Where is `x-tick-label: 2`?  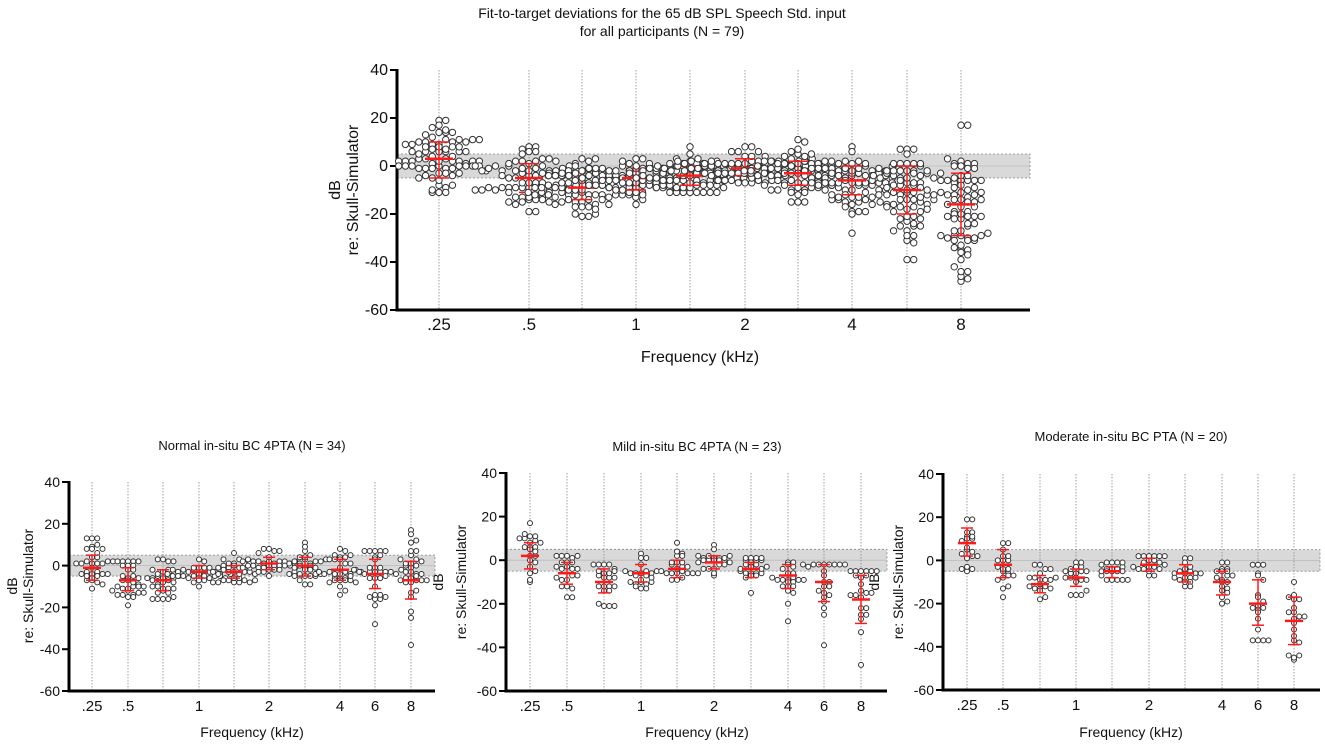 x-tick-label: 2 is located at coordinates (269, 706).